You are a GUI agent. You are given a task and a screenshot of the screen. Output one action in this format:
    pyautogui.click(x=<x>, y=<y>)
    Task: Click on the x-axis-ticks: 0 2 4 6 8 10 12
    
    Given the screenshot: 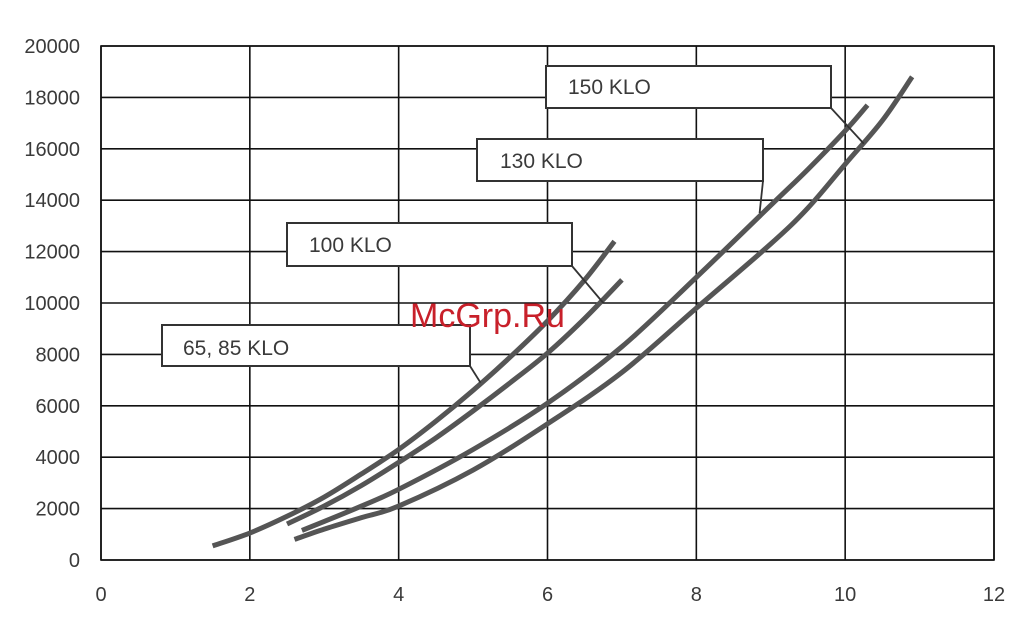 What is the action you would take?
    pyautogui.click(x=550, y=595)
    